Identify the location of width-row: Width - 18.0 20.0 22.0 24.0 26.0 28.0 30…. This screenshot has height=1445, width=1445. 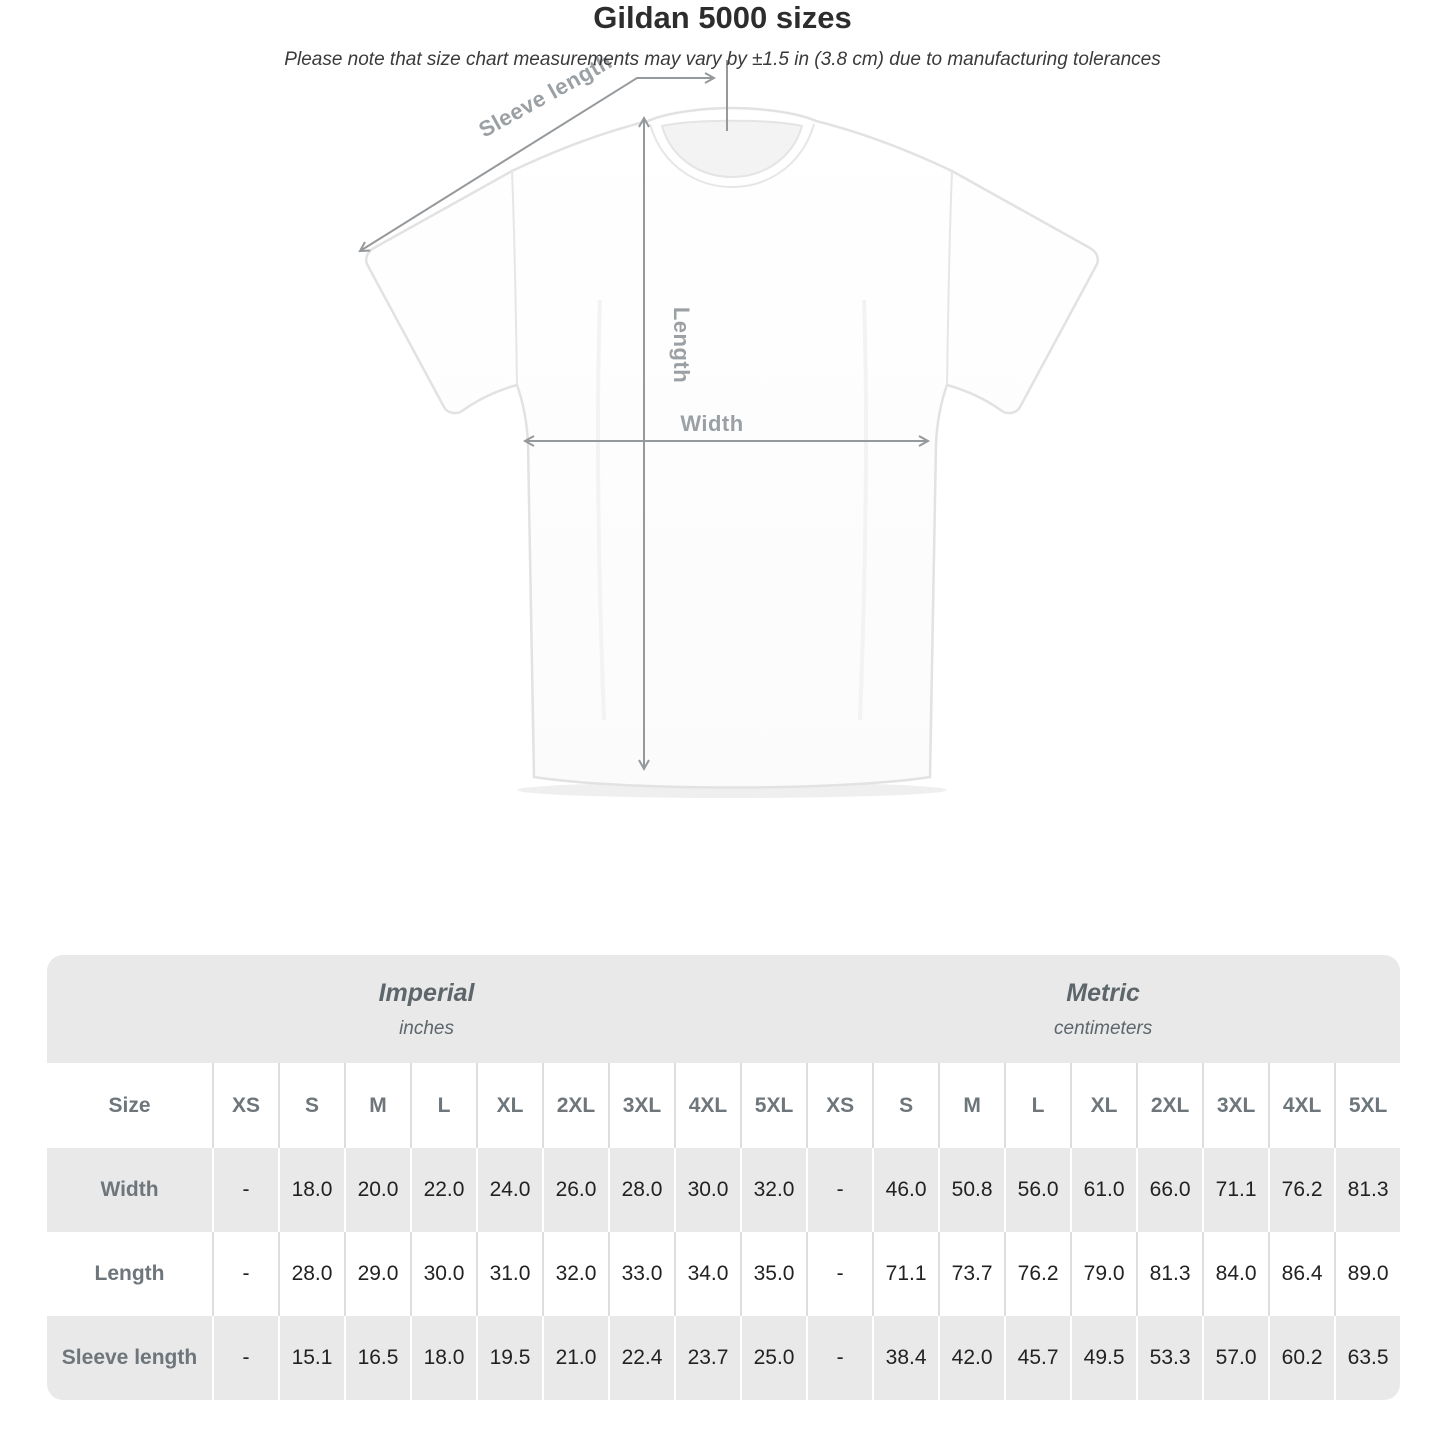
(724, 1190).